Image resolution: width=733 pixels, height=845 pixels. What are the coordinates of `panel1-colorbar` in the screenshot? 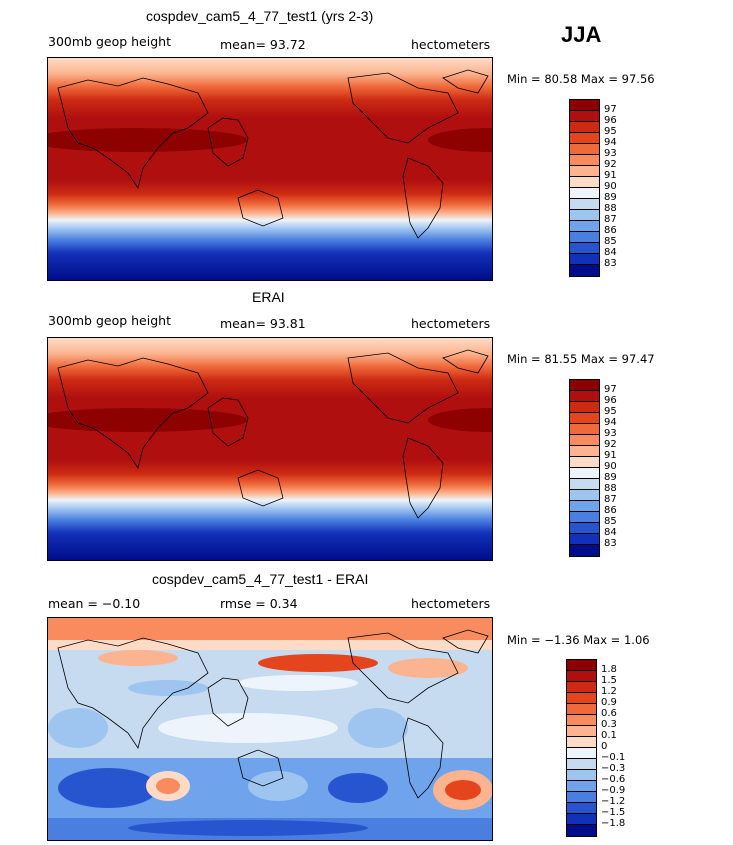 It's located at (584, 188).